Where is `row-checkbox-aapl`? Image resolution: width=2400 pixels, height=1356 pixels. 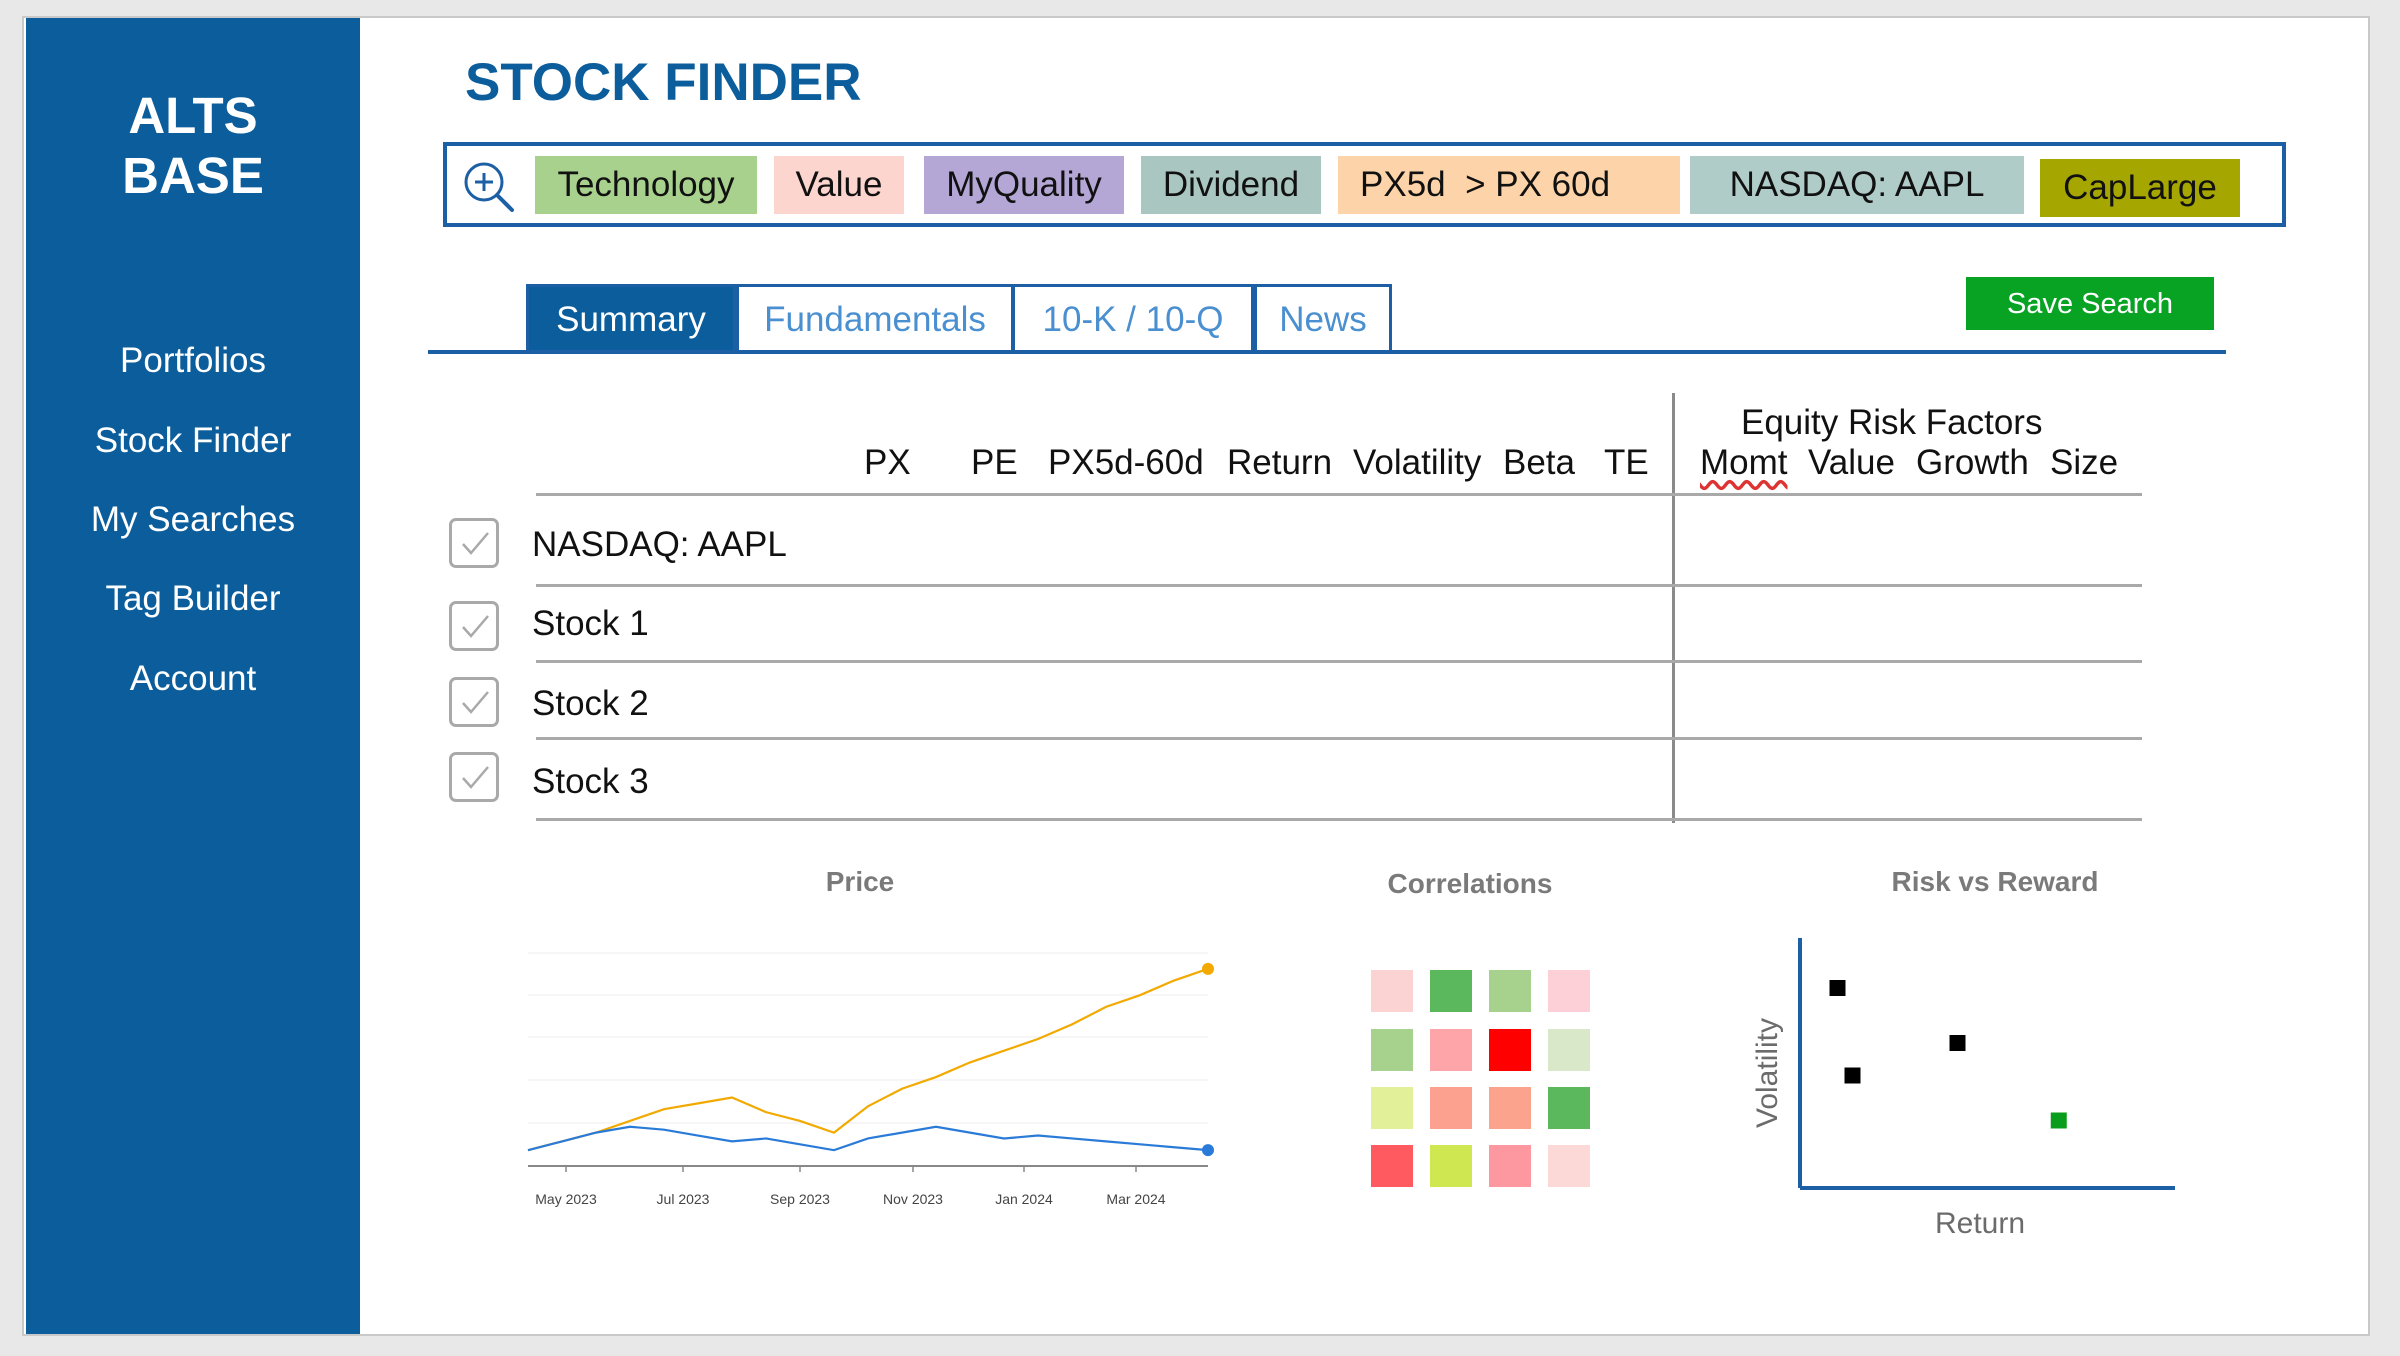 row-checkbox-aapl is located at coordinates (474, 543).